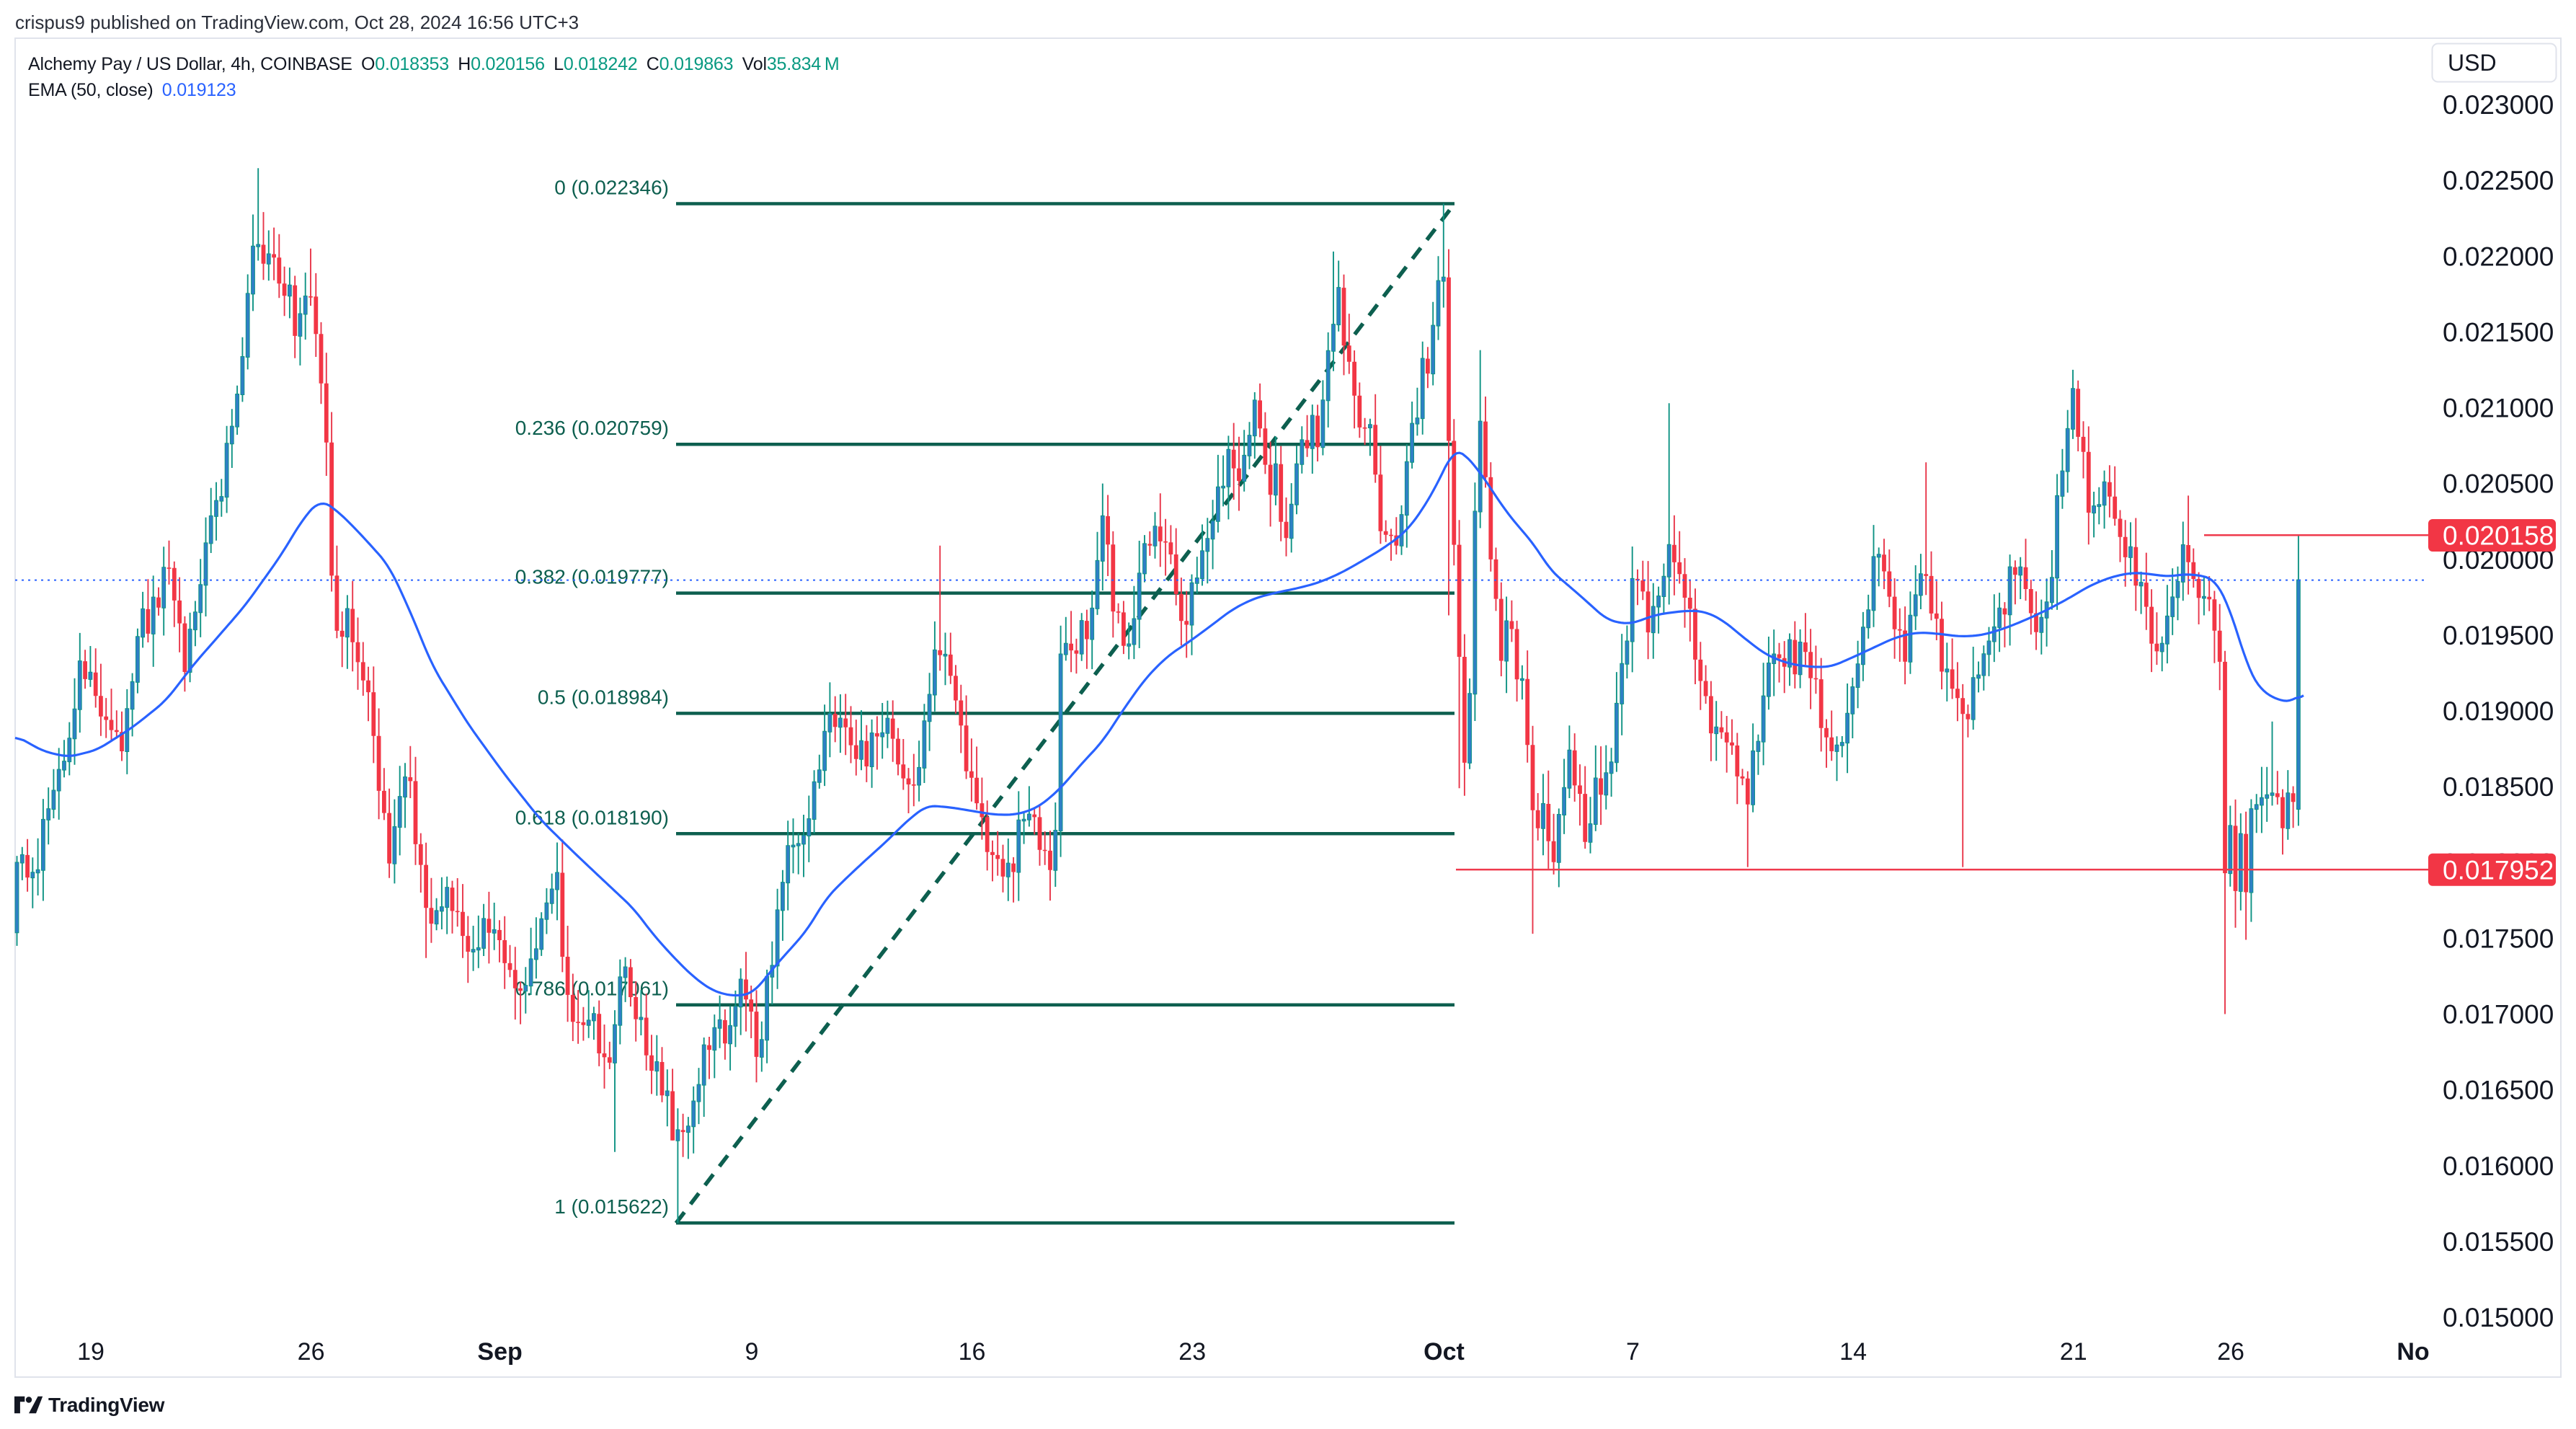  What do you see at coordinates (2498, 1318) in the screenshot?
I see `svg-text: 0.015000` at bounding box center [2498, 1318].